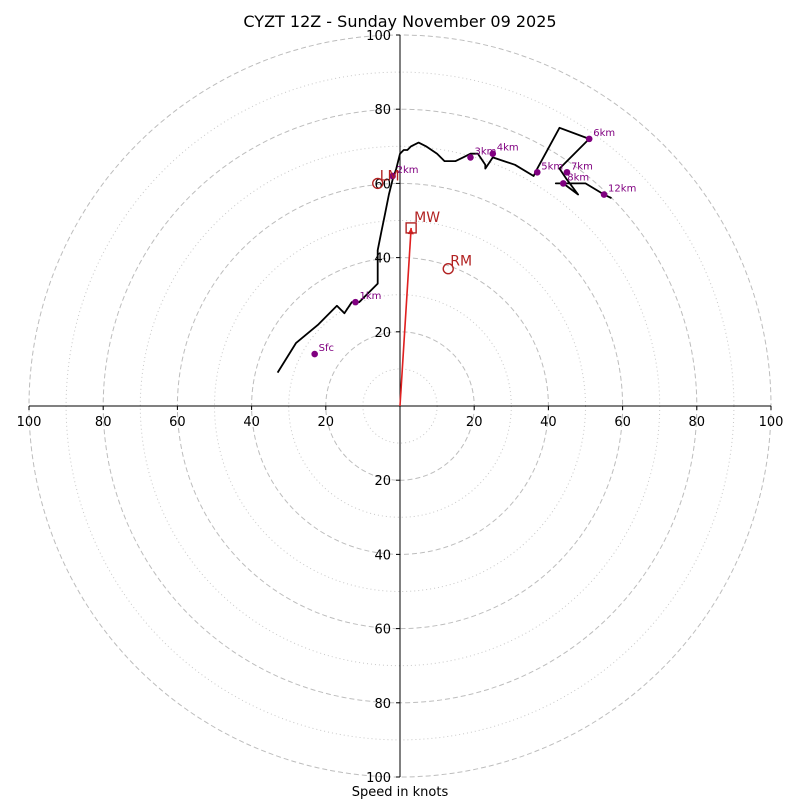 This screenshot has width=800, height=800. I want to click on height-marker-12km: 12km, so click(618, 191).